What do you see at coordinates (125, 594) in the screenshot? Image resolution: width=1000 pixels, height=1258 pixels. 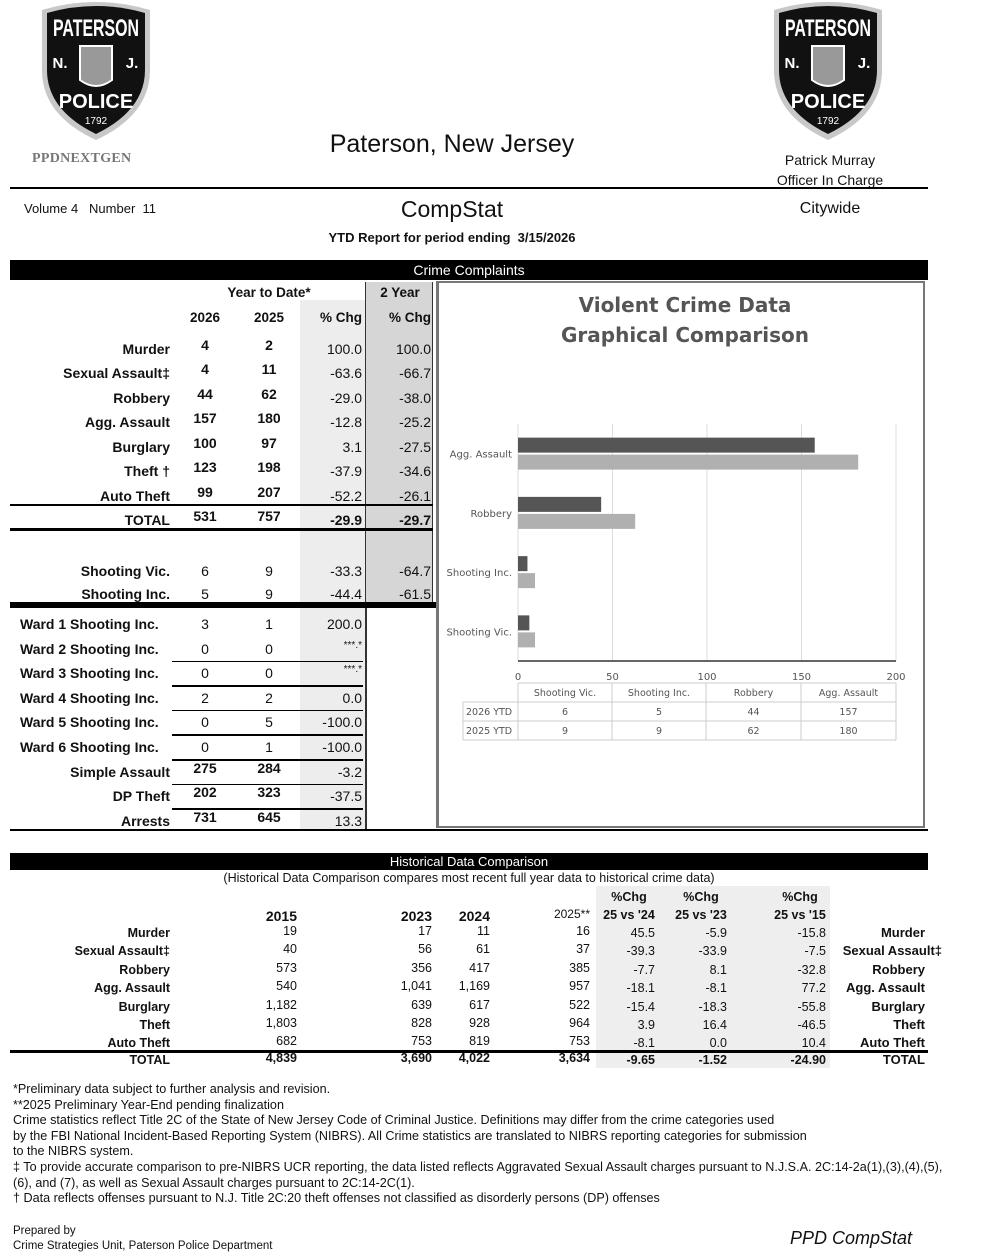 I see `row-label: Shooting Inc.` at bounding box center [125, 594].